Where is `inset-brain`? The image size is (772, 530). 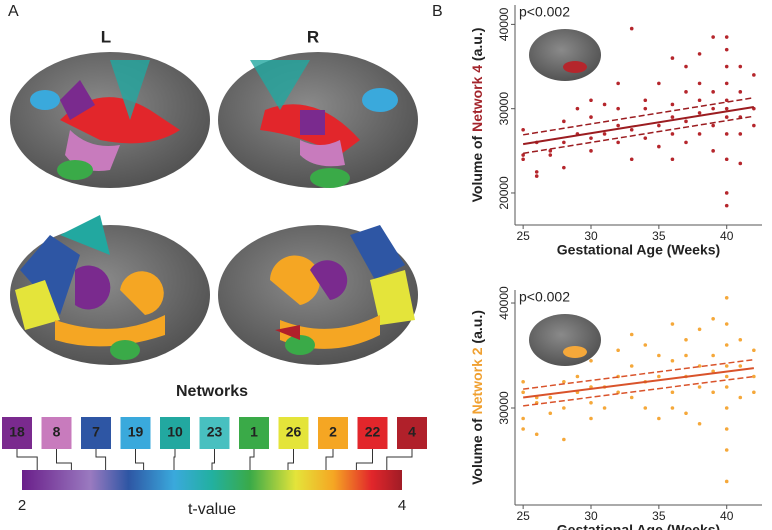 inset-brain is located at coordinates (565, 55).